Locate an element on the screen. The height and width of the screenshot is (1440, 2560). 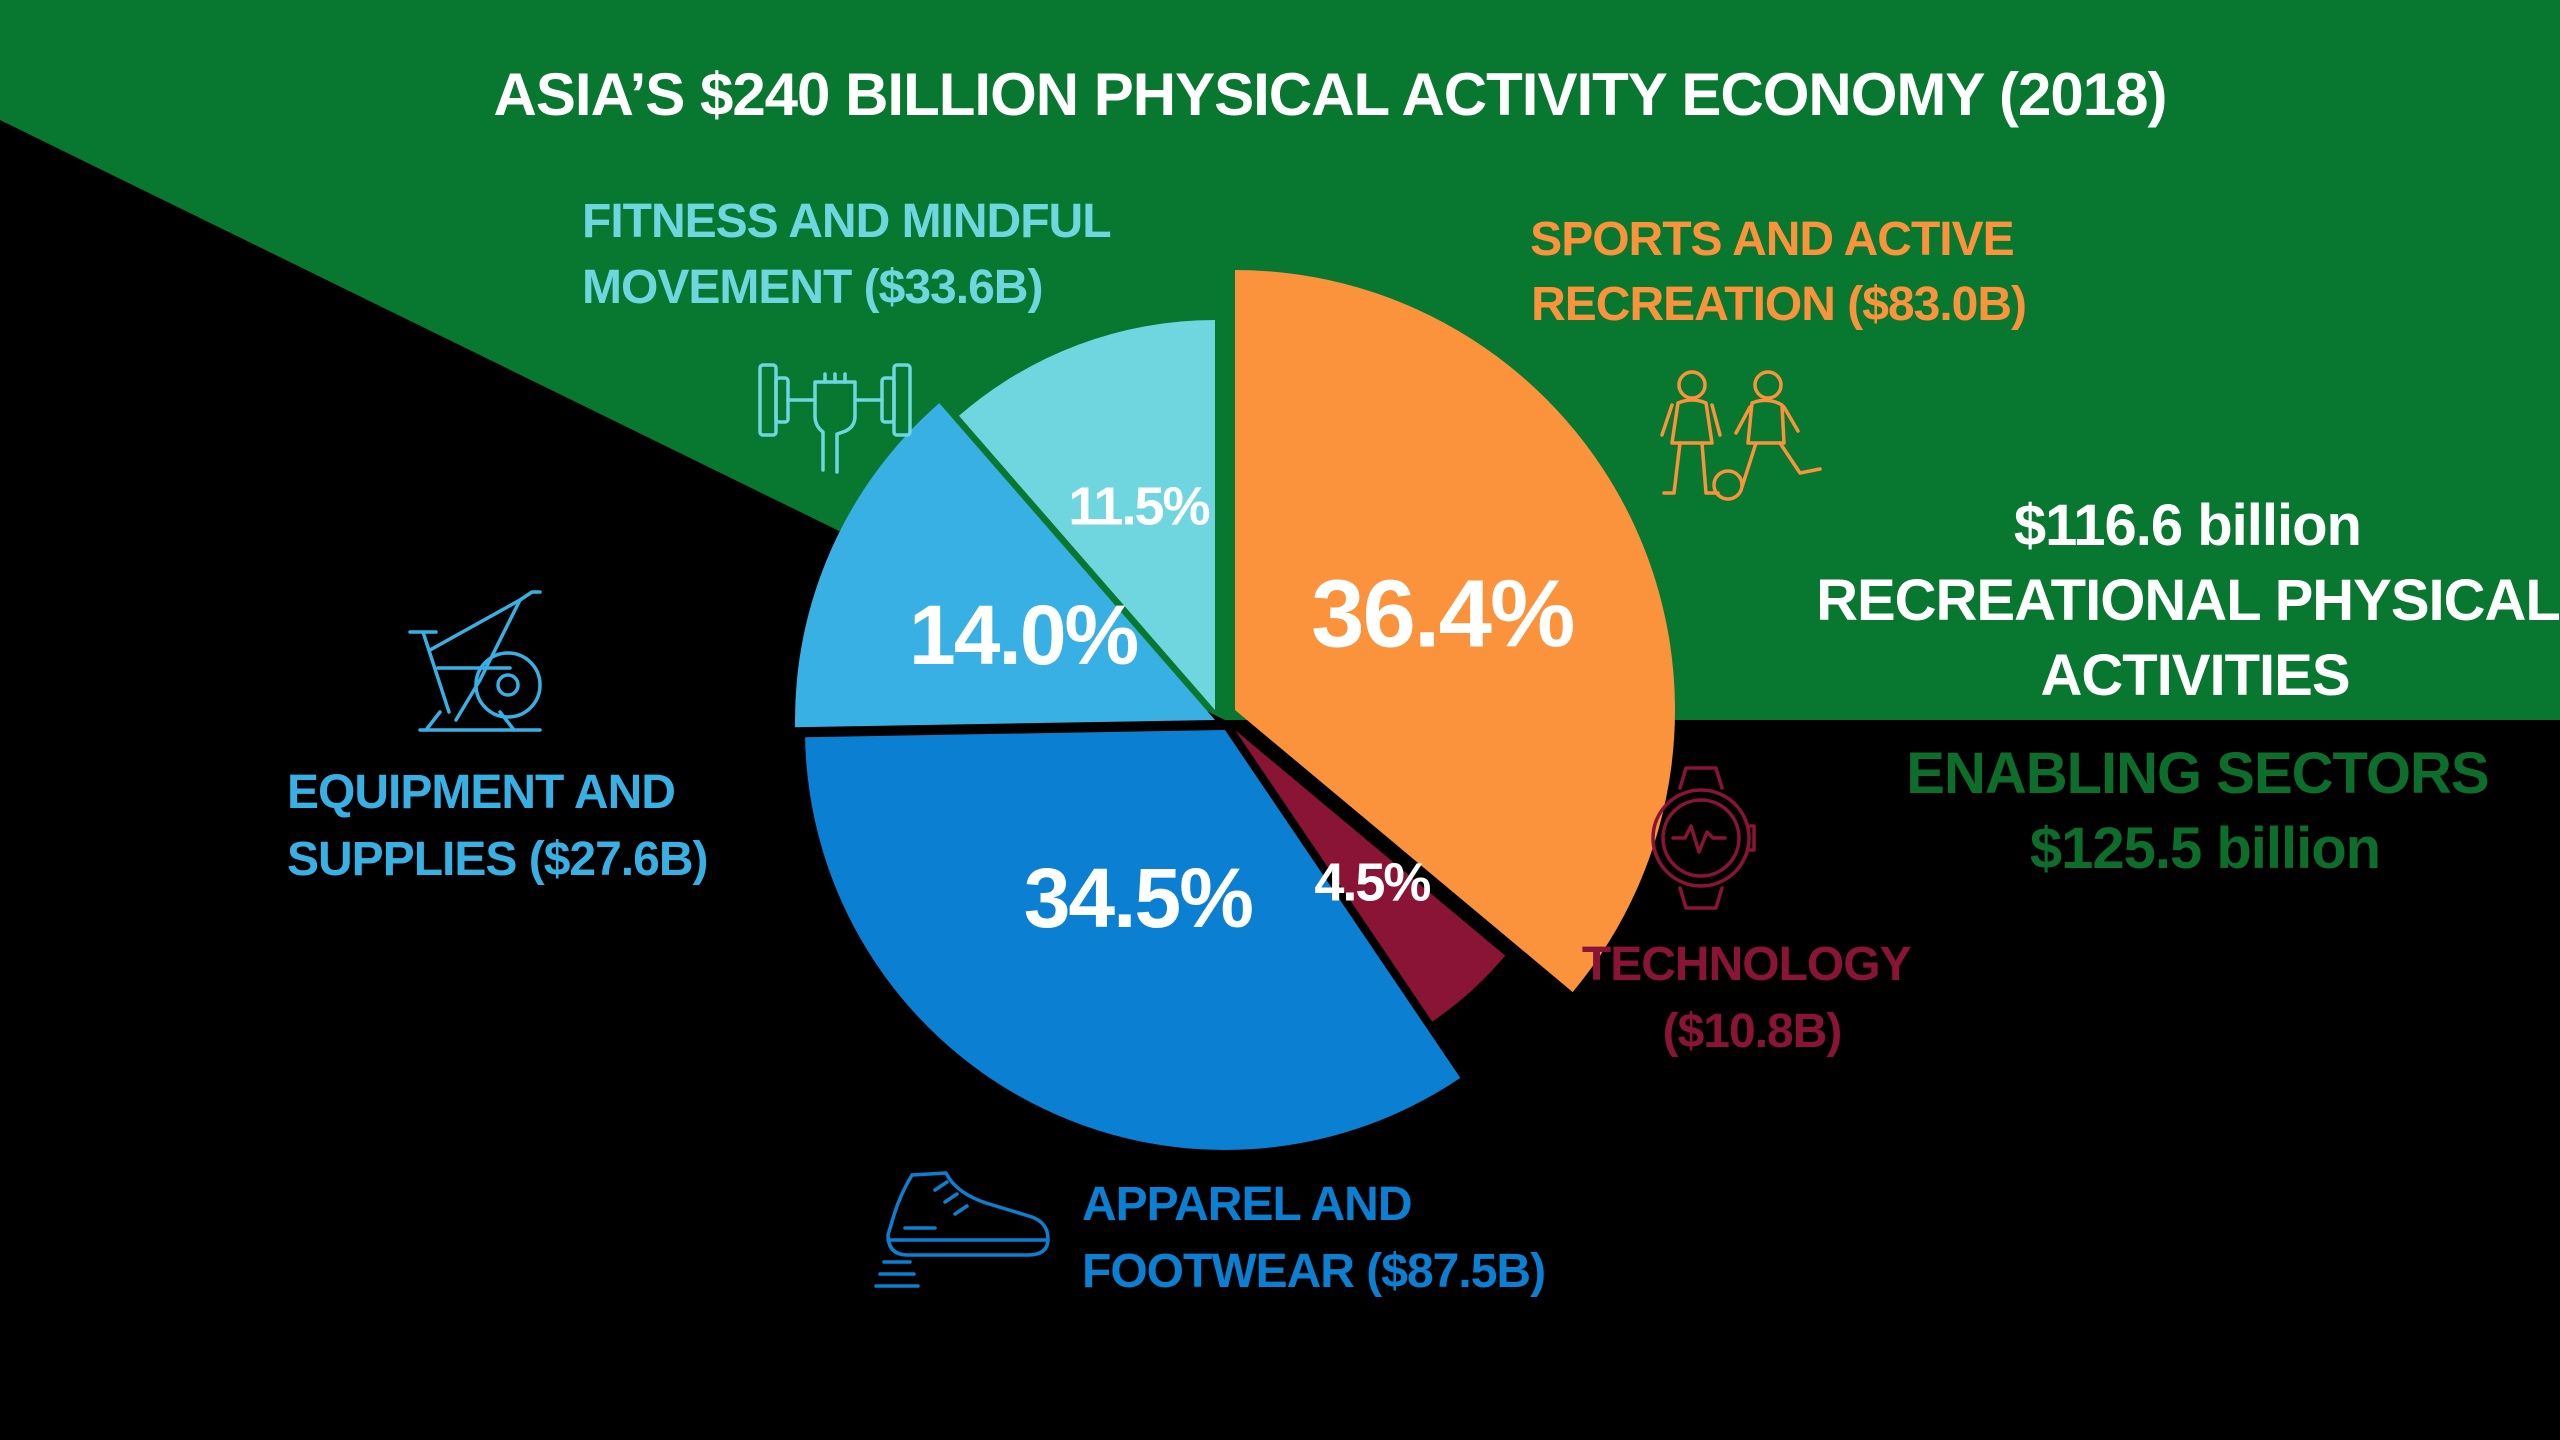
exercise-bike-icon is located at coordinates (475, 661).